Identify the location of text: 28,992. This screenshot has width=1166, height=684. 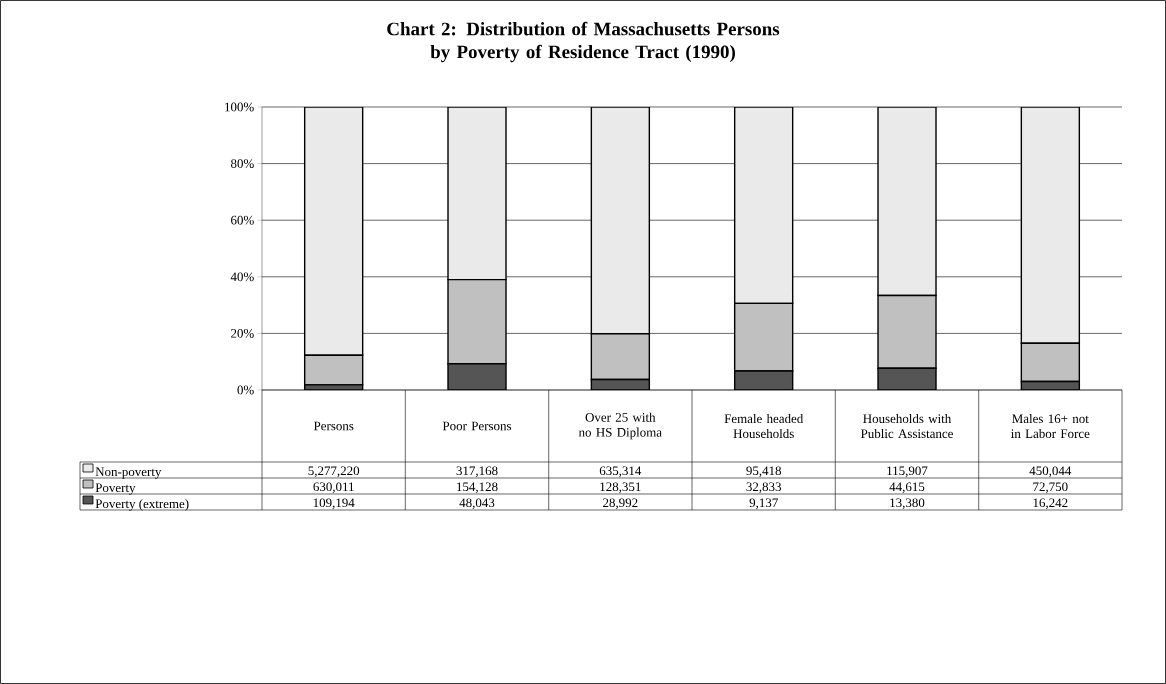
(620, 503).